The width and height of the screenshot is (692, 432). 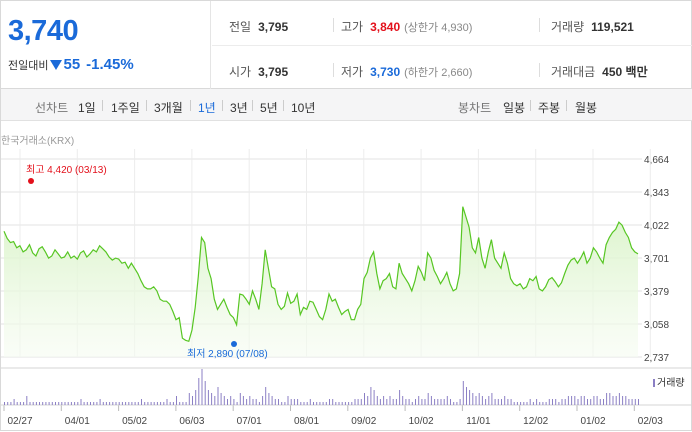 I want to click on change-label: 전일대비, so click(x=28, y=66).